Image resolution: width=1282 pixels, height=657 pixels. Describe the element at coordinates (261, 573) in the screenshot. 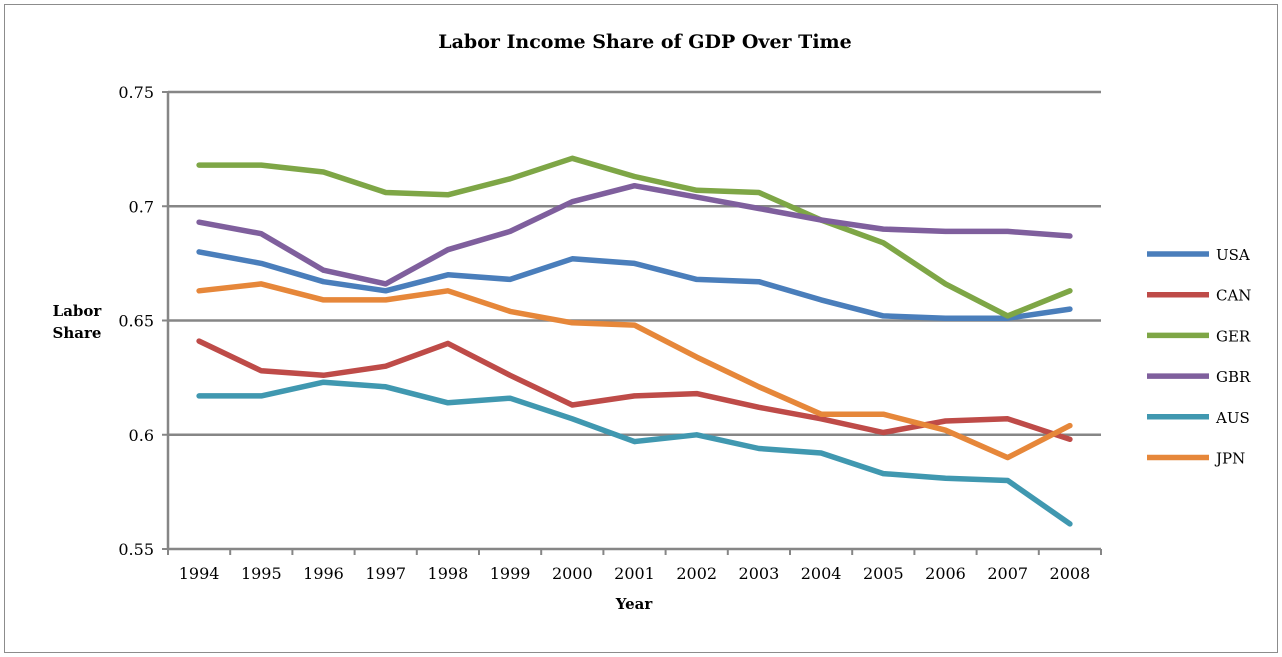

I see `x-tick-label: 1995` at that location.